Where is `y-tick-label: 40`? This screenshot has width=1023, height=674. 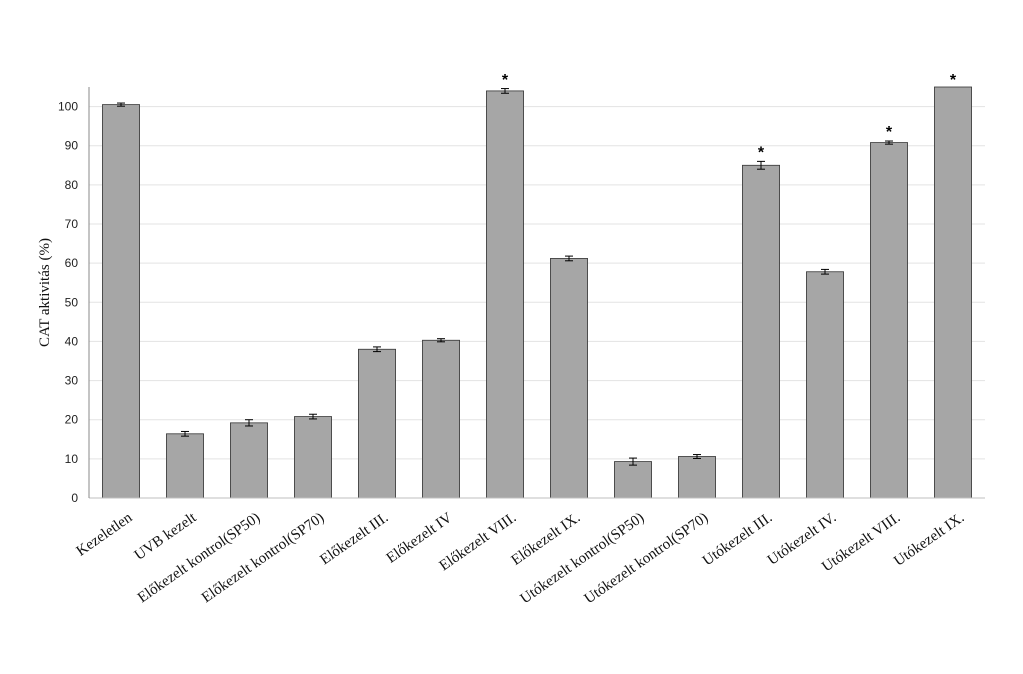
y-tick-label: 40 is located at coordinates (72, 341).